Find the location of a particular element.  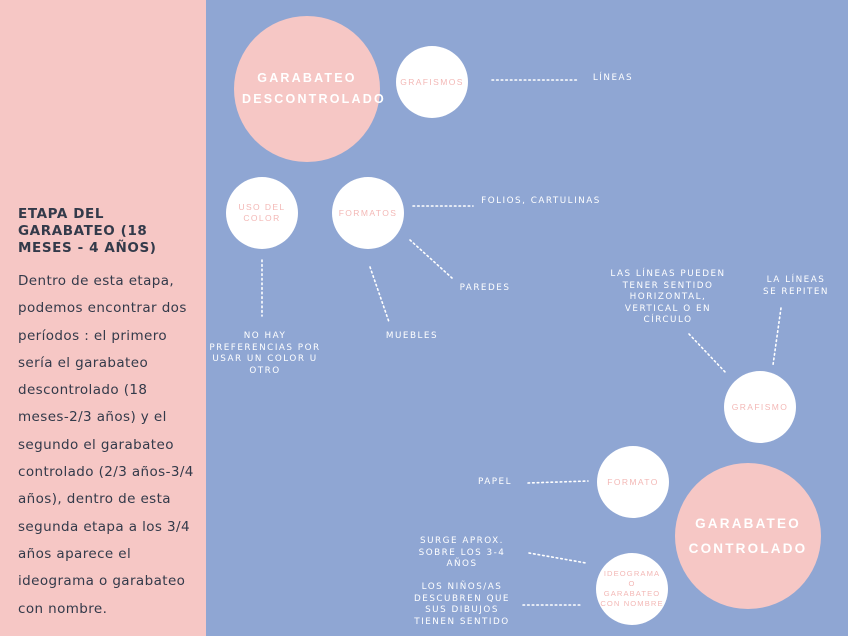

uso-color-label: USO DEL COLOR is located at coordinates (262, 212).